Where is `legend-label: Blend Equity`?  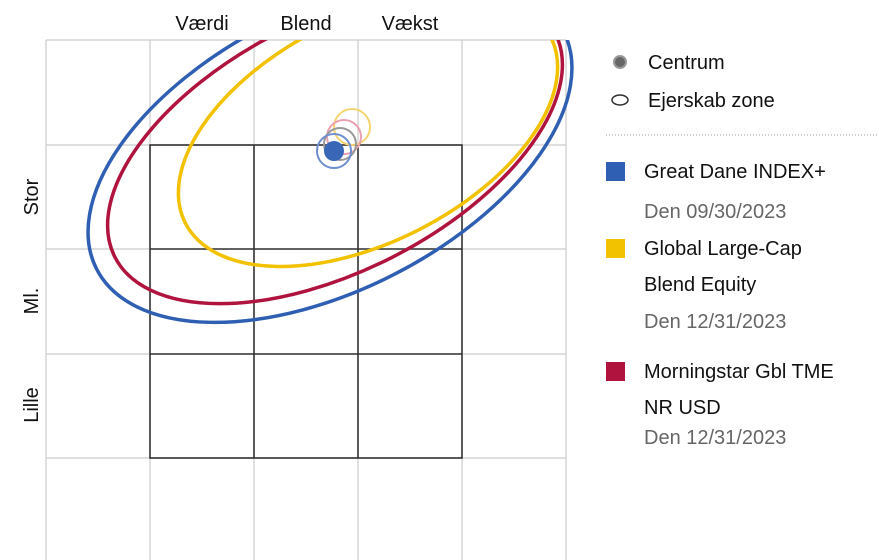
legend-label: Blend Equity is located at coordinates (700, 285).